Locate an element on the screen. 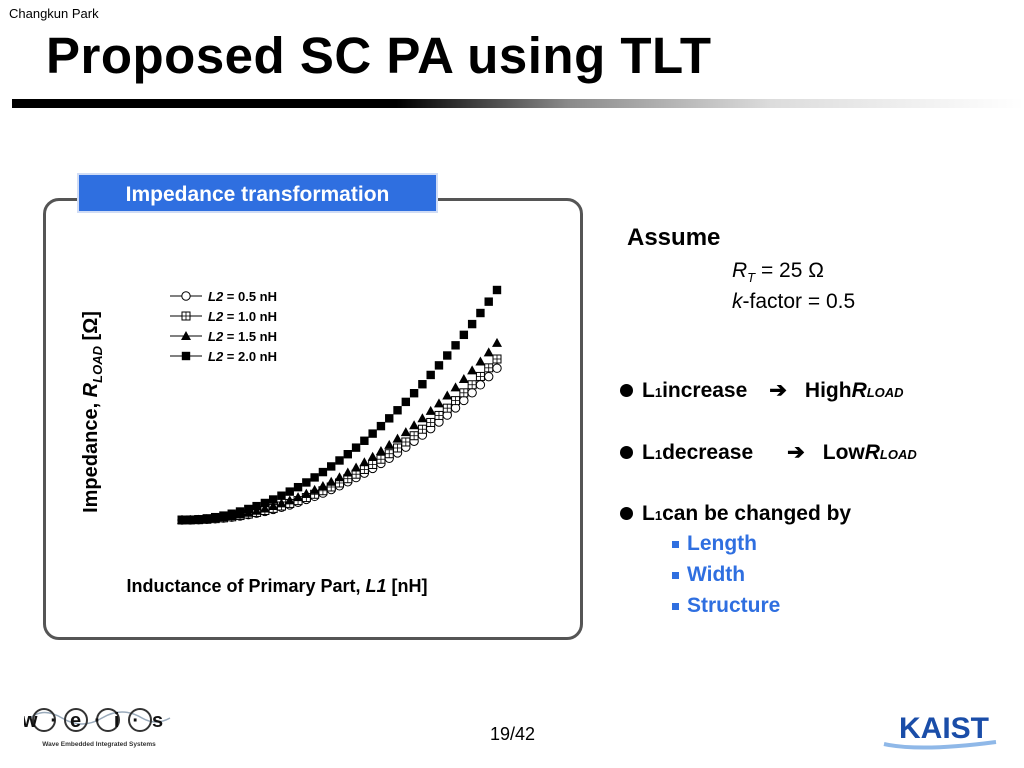 The width and height of the screenshot is (1024, 768). k-factor-parameter: k-factor = 0.5 is located at coordinates (794, 301).